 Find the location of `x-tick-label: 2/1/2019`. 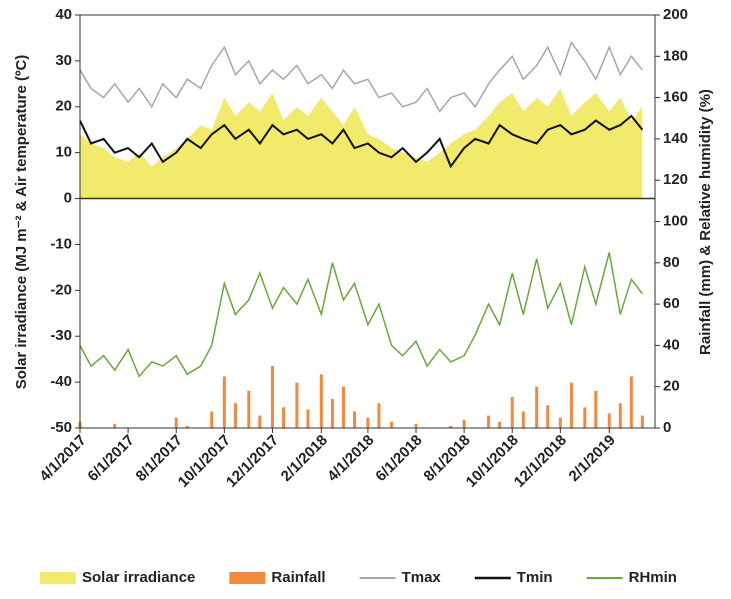

x-tick-label: 2/1/2019 is located at coordinates (592, 458).